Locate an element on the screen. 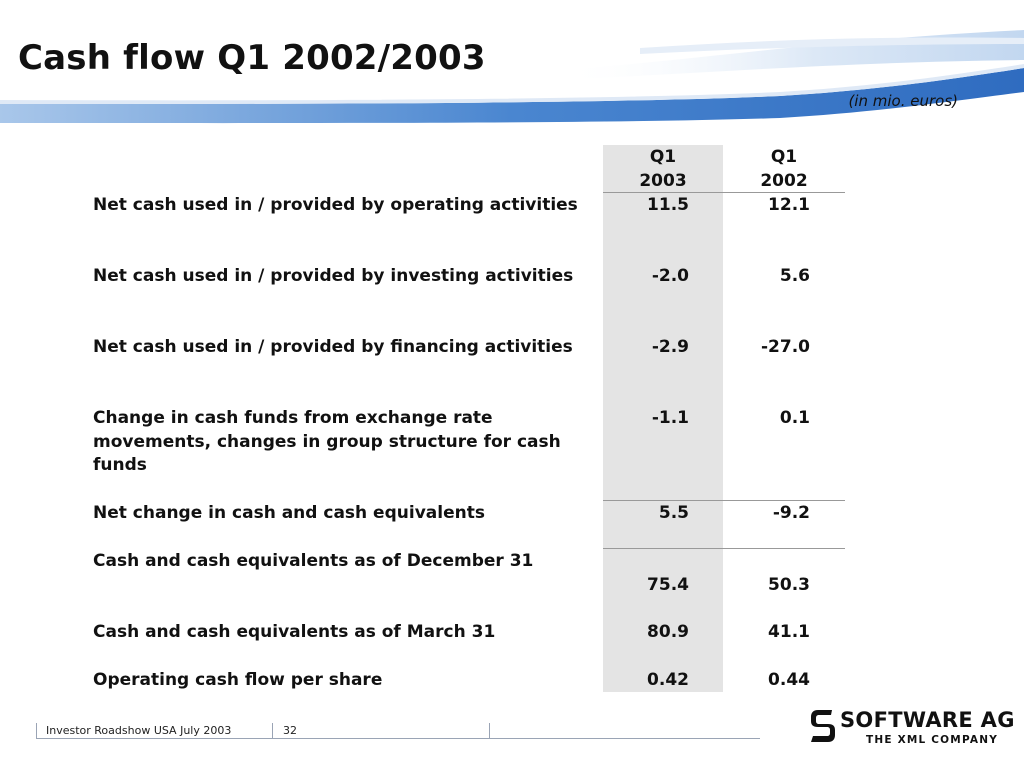 This screenshot has height=768, width=1024. value-cash-december-q1-2003: 75.4 is located at coordinates (668, 585).